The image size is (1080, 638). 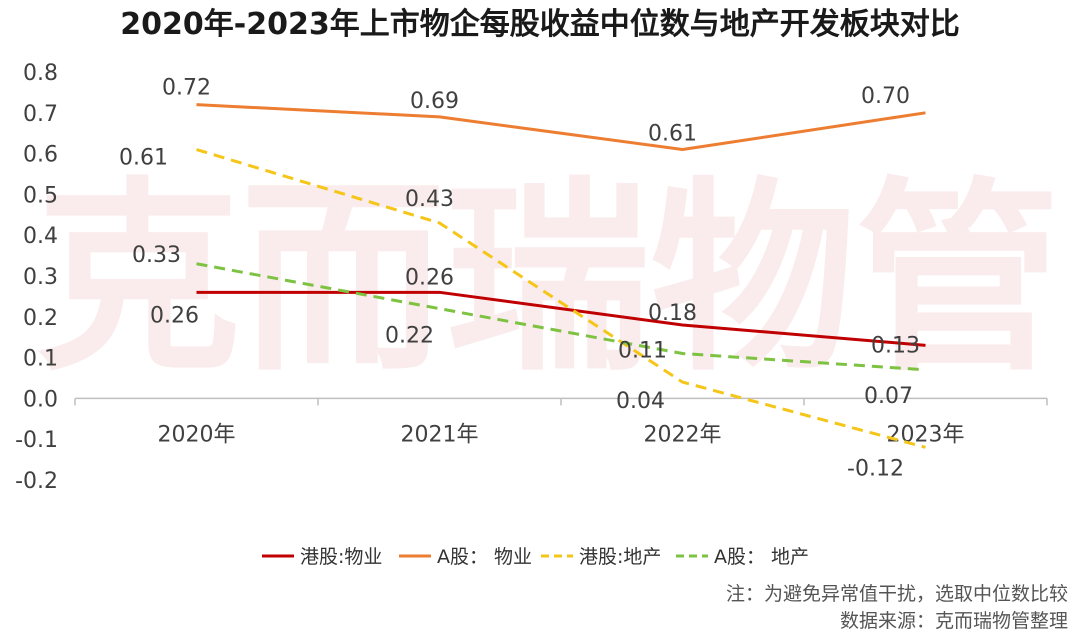 I want to click on legend-label: A股： 物业, so click(x=484, y=557).